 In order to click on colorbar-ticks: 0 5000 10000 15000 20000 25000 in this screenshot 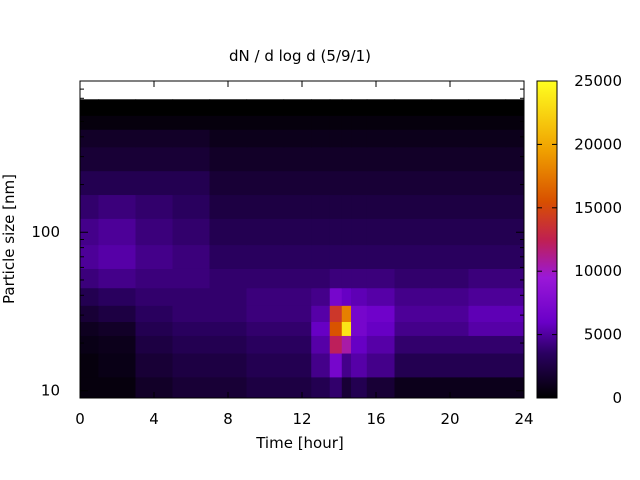, I will do `click(579, 239)`.